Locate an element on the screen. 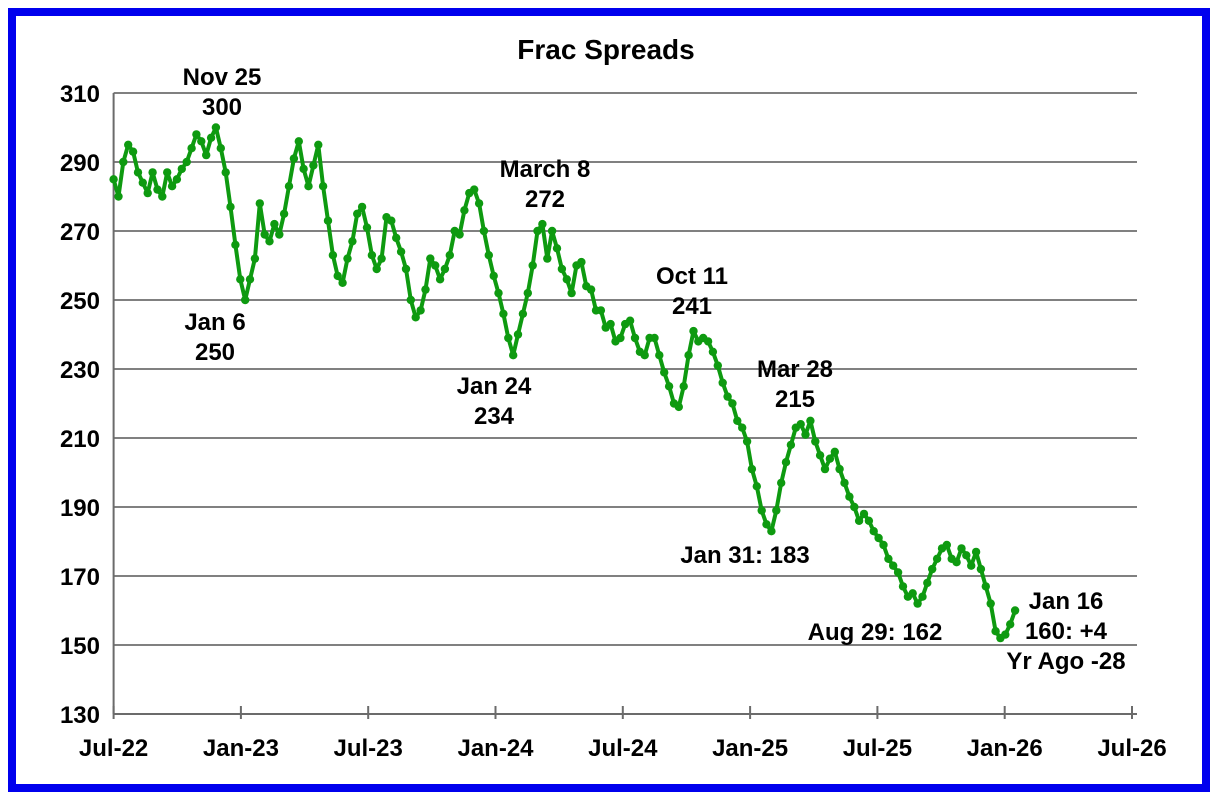  annotation-aug-29-2025-line1: Aug 29: 162 is located at coordinates (875, 632).